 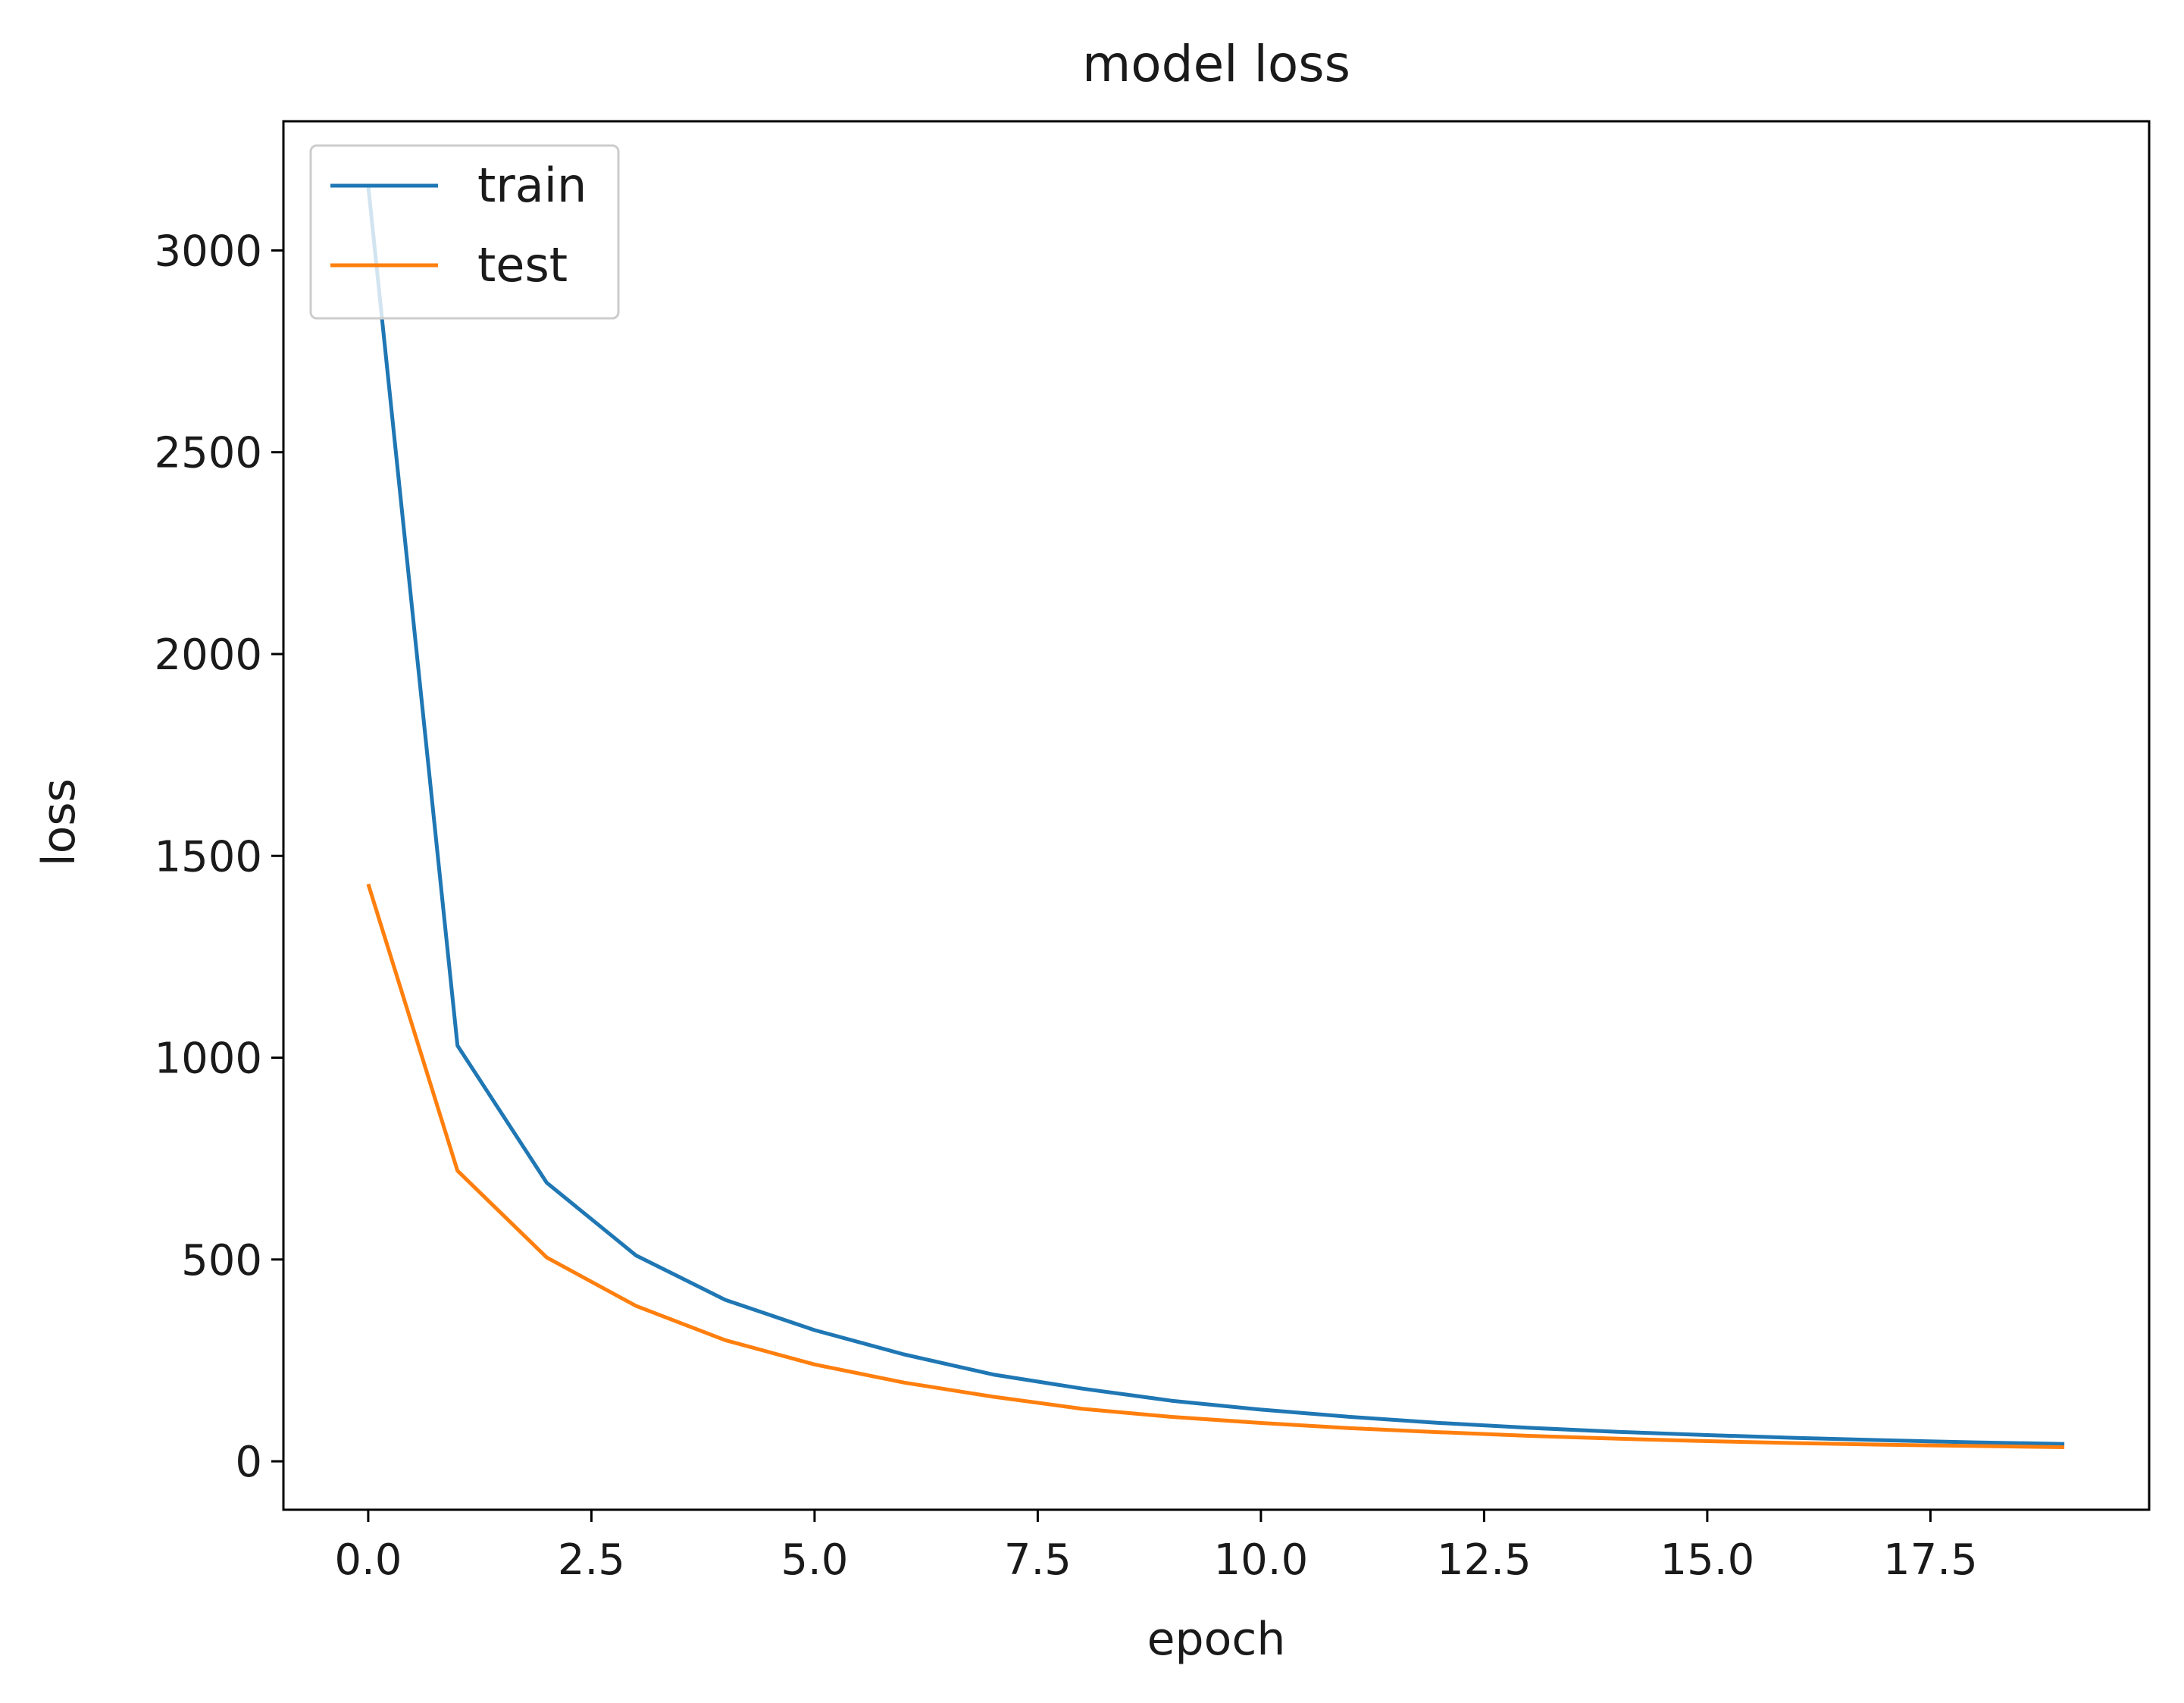 I want to click on x-axis-label: epoch, so click(x=1216, y=1640).